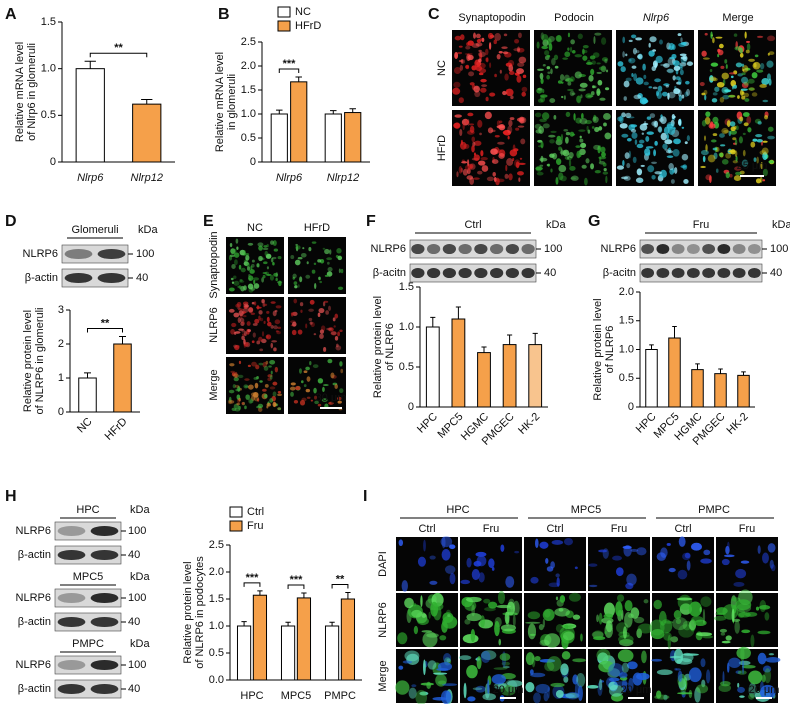 The image size is (790, 704). Describe the element at coordinates (619, 273) in the screenshot. I see `band-label: β-acitn` at that location.